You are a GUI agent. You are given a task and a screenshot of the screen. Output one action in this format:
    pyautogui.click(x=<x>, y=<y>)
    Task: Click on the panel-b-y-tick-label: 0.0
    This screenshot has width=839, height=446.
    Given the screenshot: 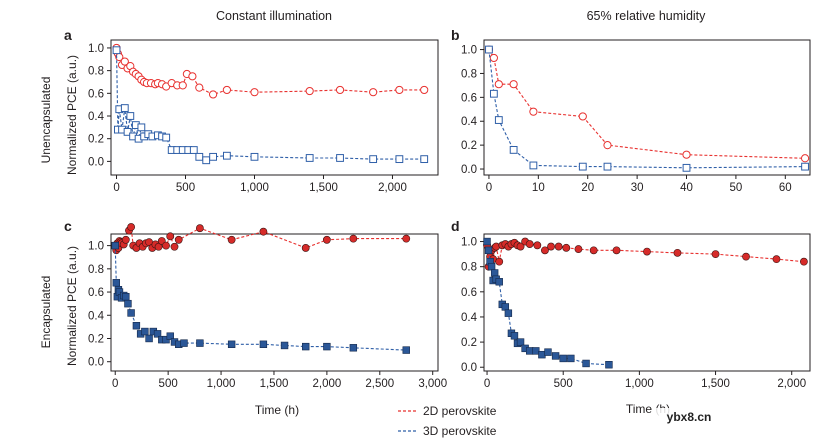 What is the action you would take?
    pyautogui.click(x=469, y=170)
    